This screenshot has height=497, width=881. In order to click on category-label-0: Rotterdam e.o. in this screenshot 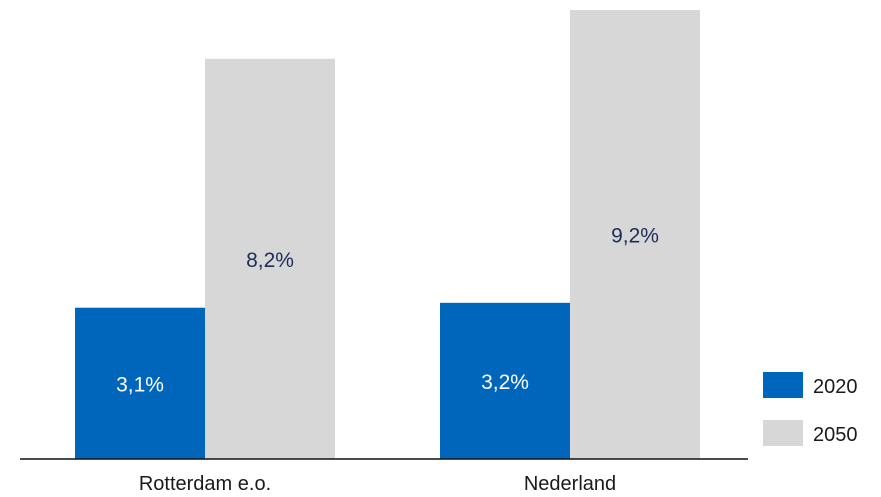, I will do `click(205, 484)`.